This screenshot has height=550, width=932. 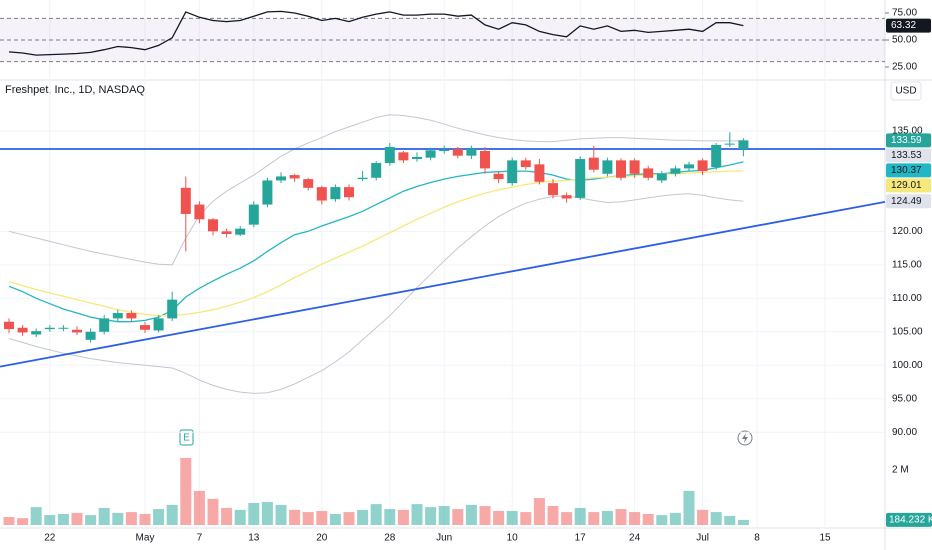 I want to click on price-tag-label: 133.59, so click(x=906, y=140).